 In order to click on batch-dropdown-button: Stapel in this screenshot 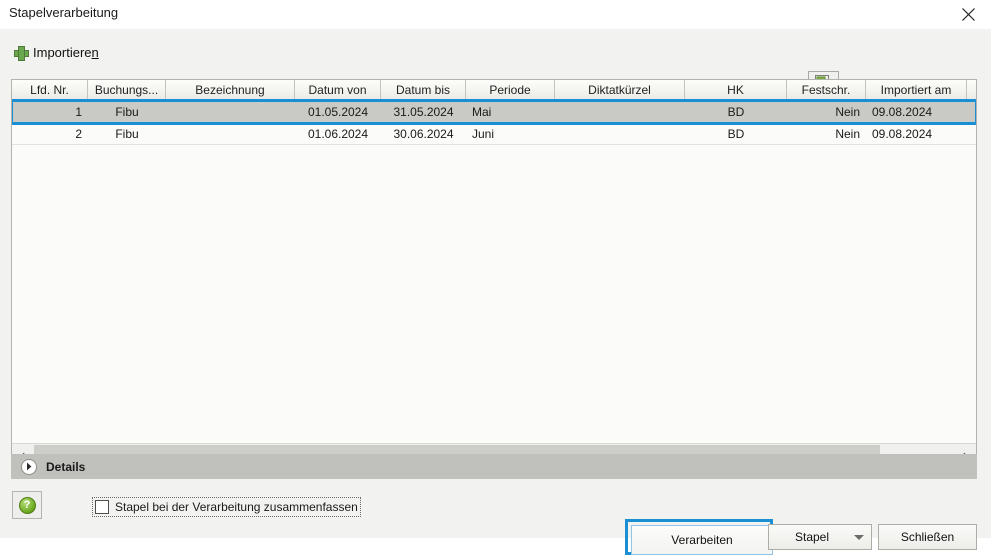, I will do `click(820, 537)`.